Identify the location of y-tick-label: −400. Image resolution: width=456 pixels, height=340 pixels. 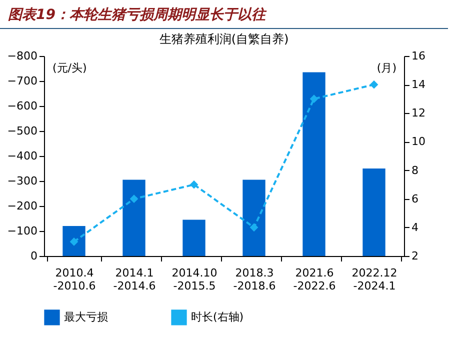
(22, 156).